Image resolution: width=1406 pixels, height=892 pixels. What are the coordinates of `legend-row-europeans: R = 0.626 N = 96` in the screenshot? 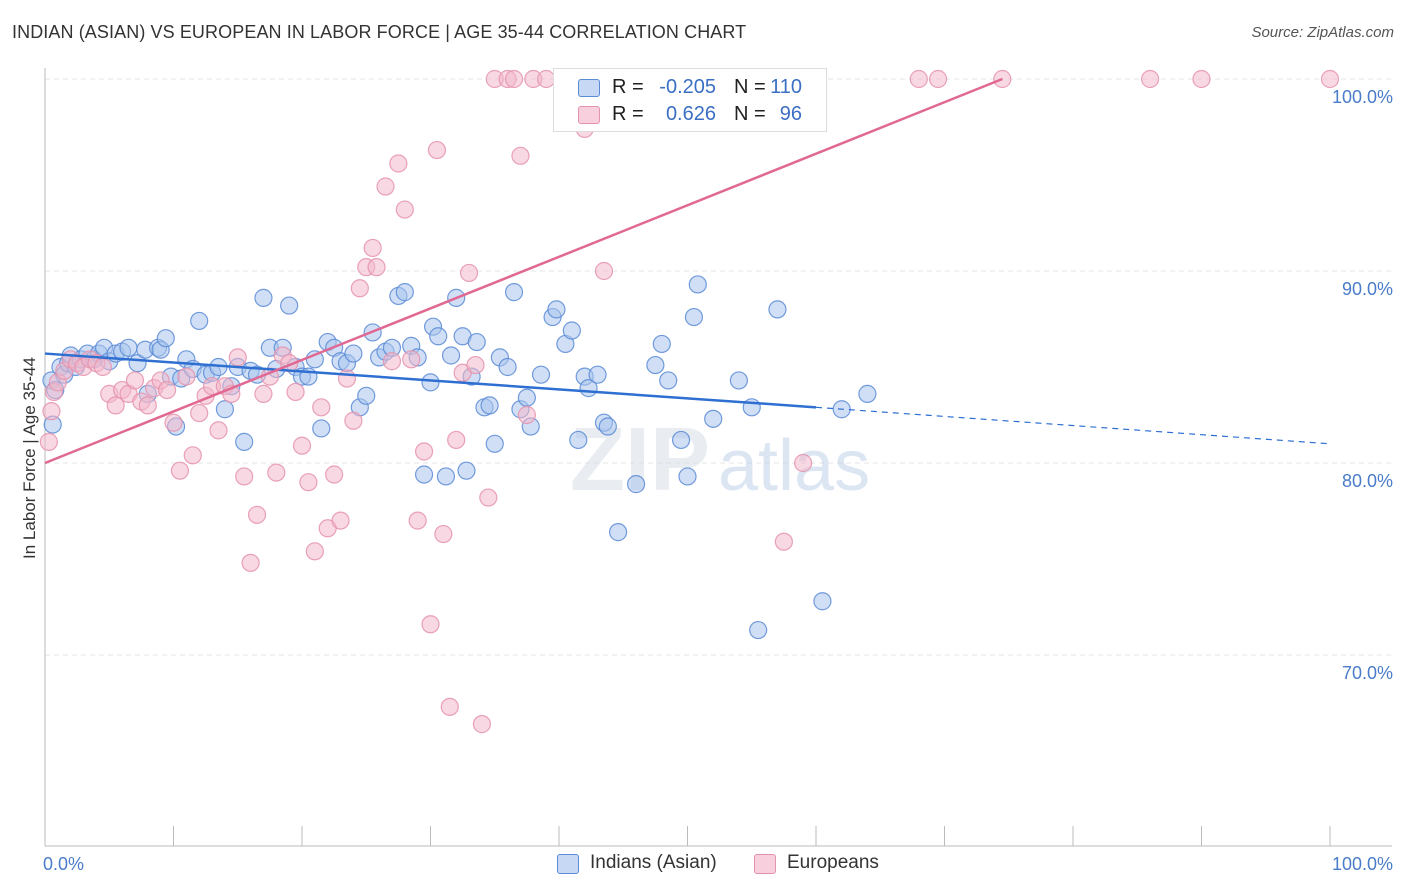 It's located at (690, 115).